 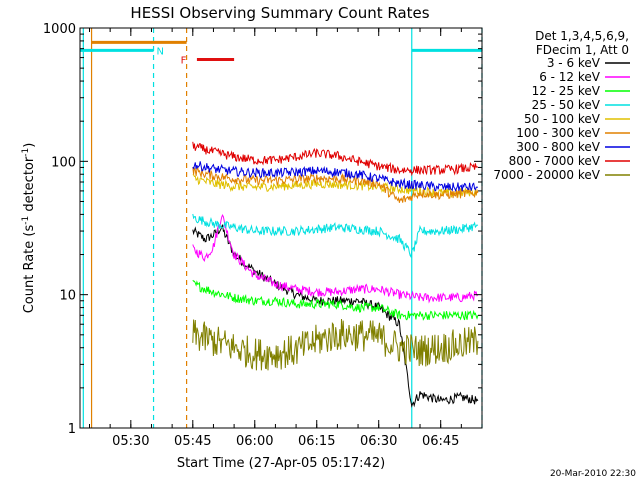 What do you see at coordinates (281, 463) in the screenshot?
I see `x-axis-label: Start Time (27-Apr-05 05:17:42)` at bounding box center [281, 463].